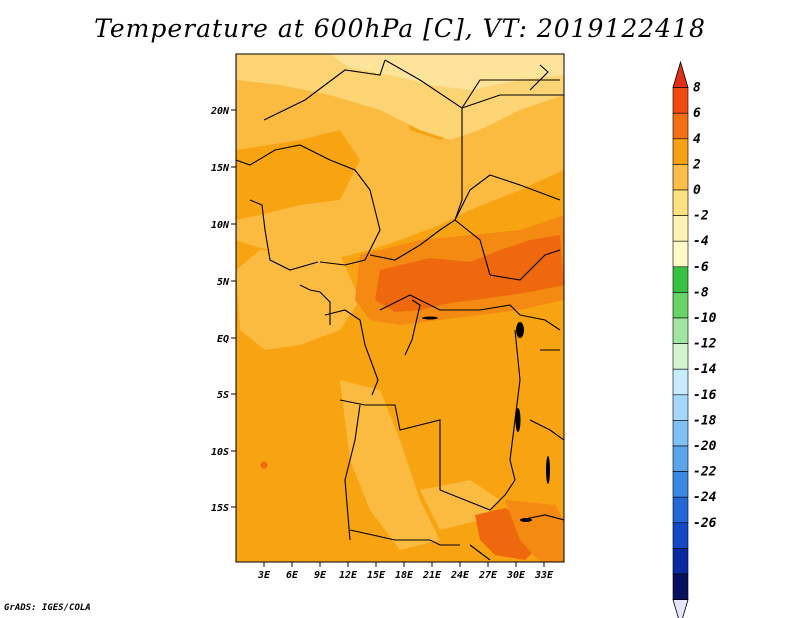 This screenshot has height=618, width=800. I want to click on lon-tick: 21E, so click(432, 571).